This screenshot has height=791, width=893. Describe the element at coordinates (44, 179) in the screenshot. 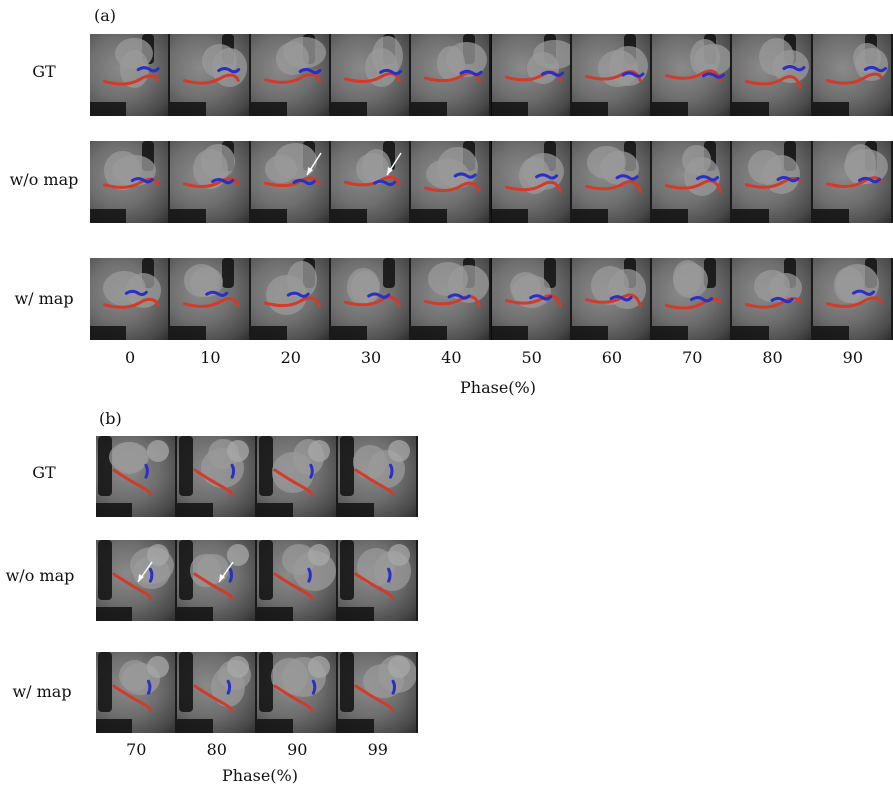

I see `row-label-wo-map: w/o map` at that location.